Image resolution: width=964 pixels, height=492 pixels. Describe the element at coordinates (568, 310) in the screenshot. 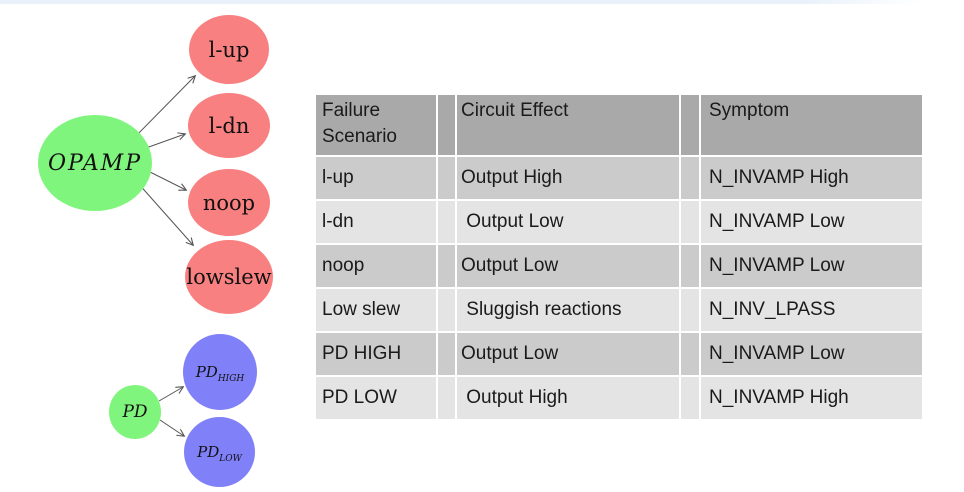

I see `cell-effect: Sluggish reactions` at that location.